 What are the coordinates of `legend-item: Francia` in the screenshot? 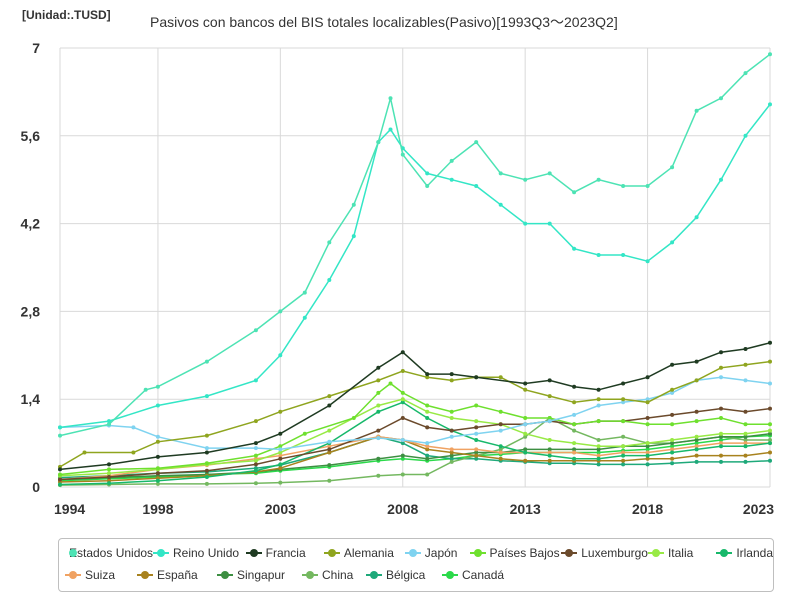 It's located at (284, 553).